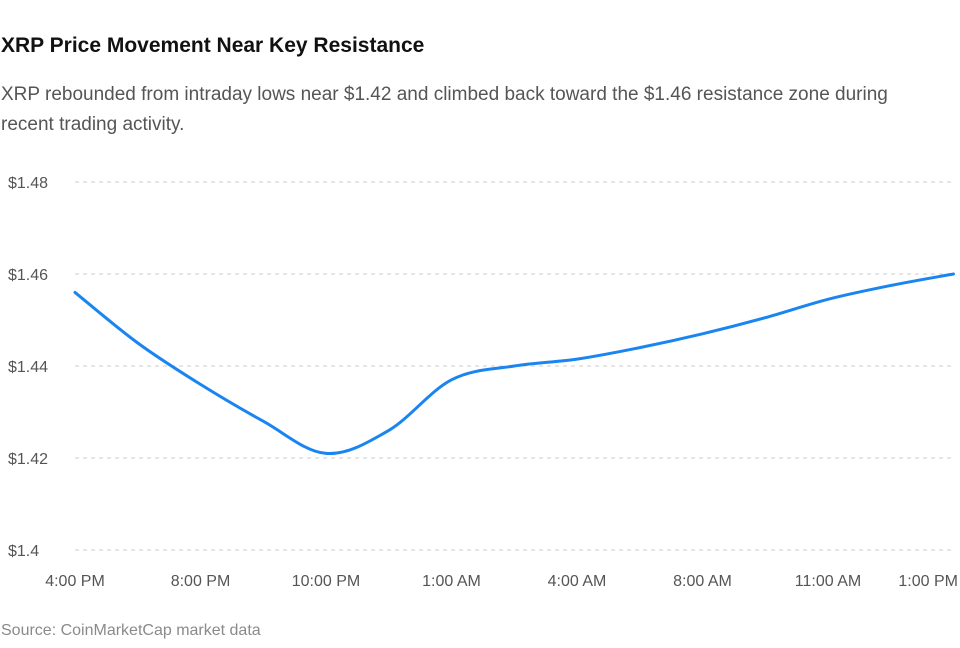 The width and height of the screenshot is (960, 648). I want to click on y-tick-label: $1.4, so click(23, 551).